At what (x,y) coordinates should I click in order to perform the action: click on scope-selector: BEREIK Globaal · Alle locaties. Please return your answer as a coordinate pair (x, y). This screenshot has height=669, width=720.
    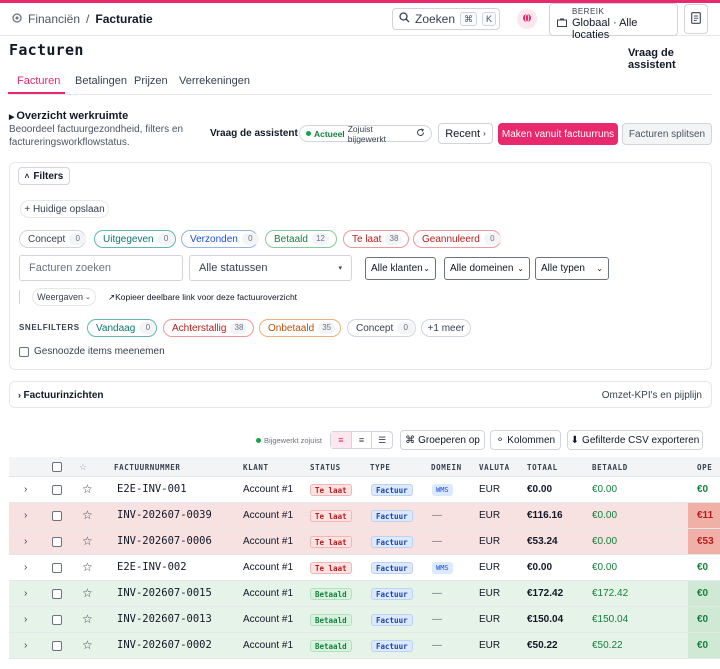
    Looking at the image, I should click on (613, 22).